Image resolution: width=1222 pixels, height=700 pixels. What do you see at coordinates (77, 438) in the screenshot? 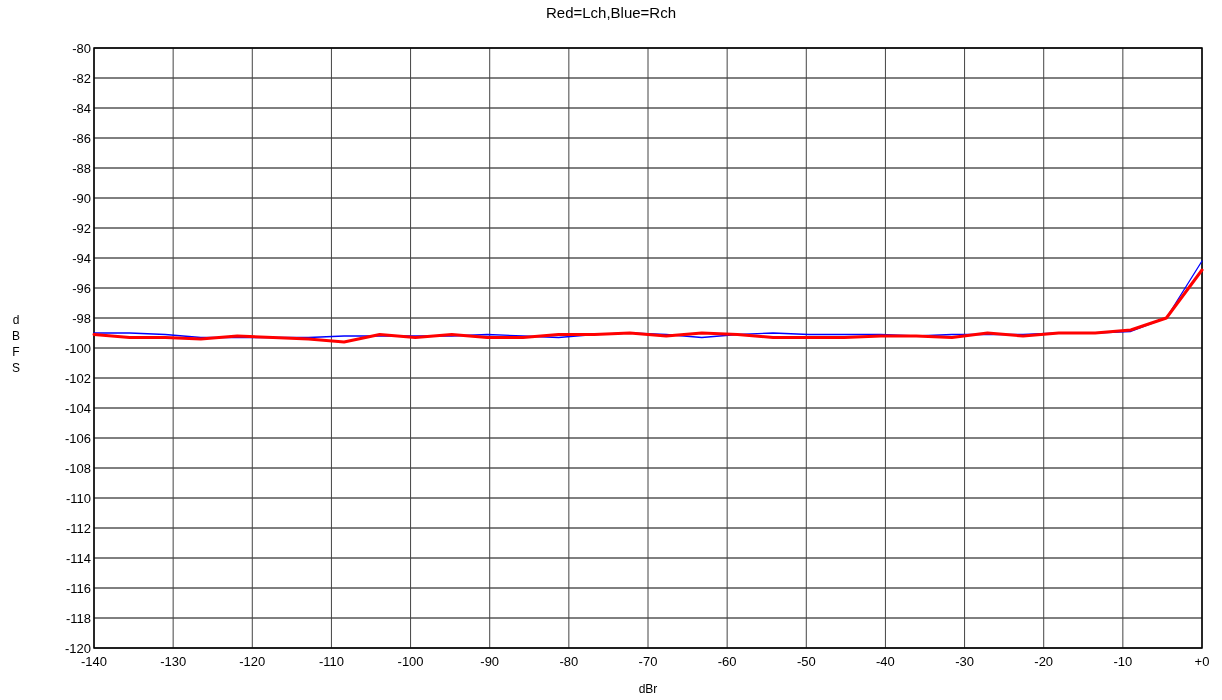
I see `y-tick-label: -106` at bounding box center [77, 438].